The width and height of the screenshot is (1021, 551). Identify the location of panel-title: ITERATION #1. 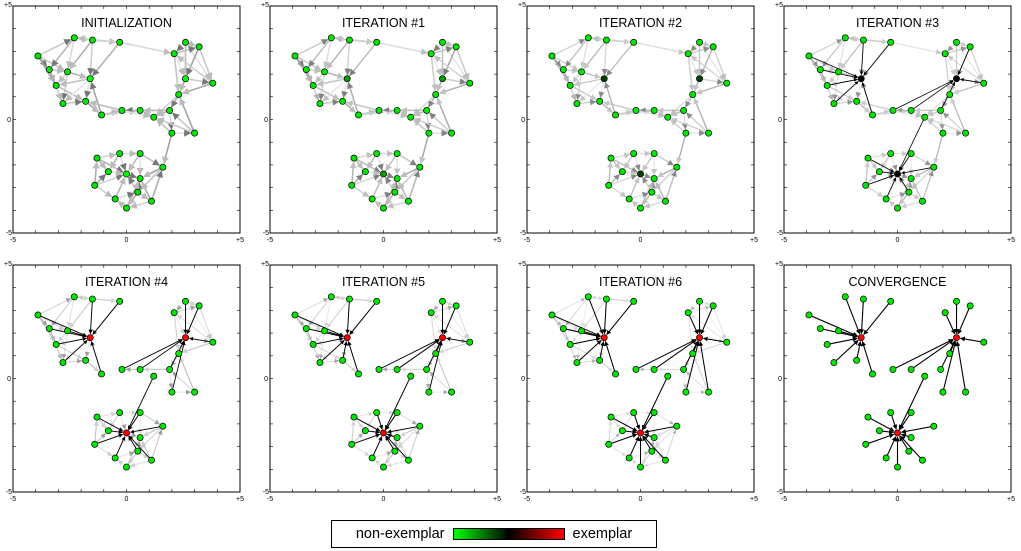
(383, 23).